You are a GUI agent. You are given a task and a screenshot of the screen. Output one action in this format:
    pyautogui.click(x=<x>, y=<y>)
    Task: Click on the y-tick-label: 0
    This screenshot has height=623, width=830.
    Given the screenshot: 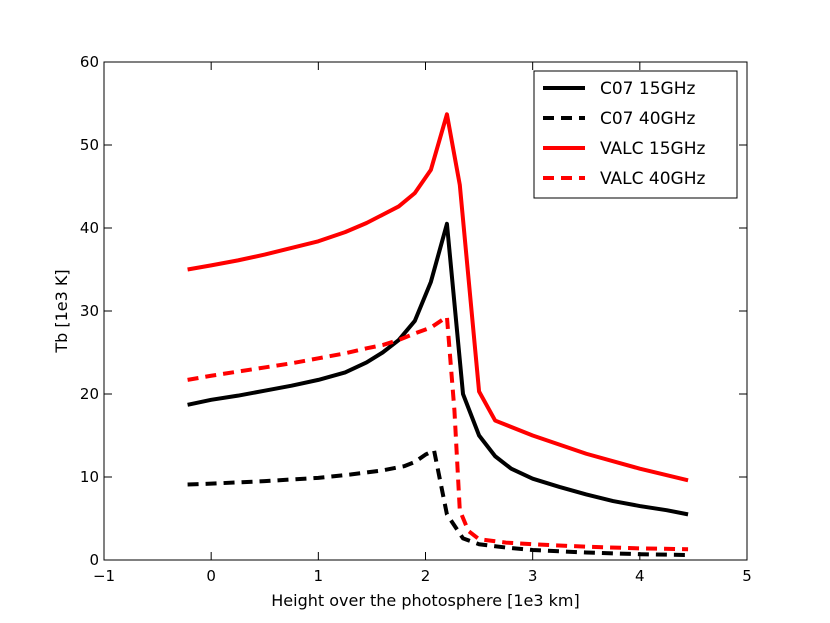 What is the action you would take?
    pyautogui.click(x=94, y=560)
    